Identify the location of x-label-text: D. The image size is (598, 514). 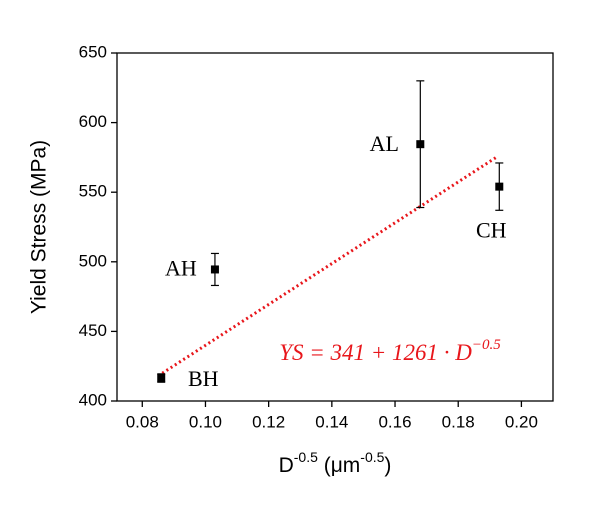
(286, 465).